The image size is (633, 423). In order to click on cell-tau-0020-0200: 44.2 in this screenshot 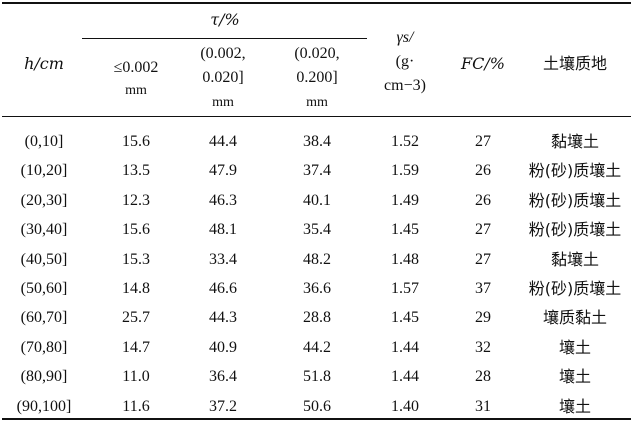, I will do `click(317, 347)`.